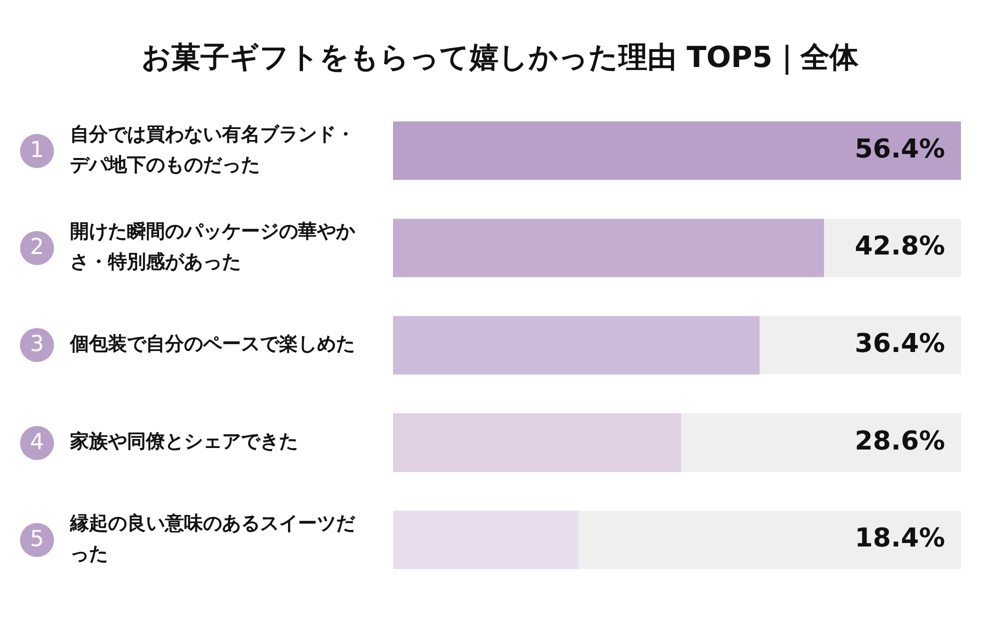 The height and width of the screenshot is (619, 1000). Describe the element at coordinates (37, 151) in the screenshot. I see `circle-badge: 1` at that location.